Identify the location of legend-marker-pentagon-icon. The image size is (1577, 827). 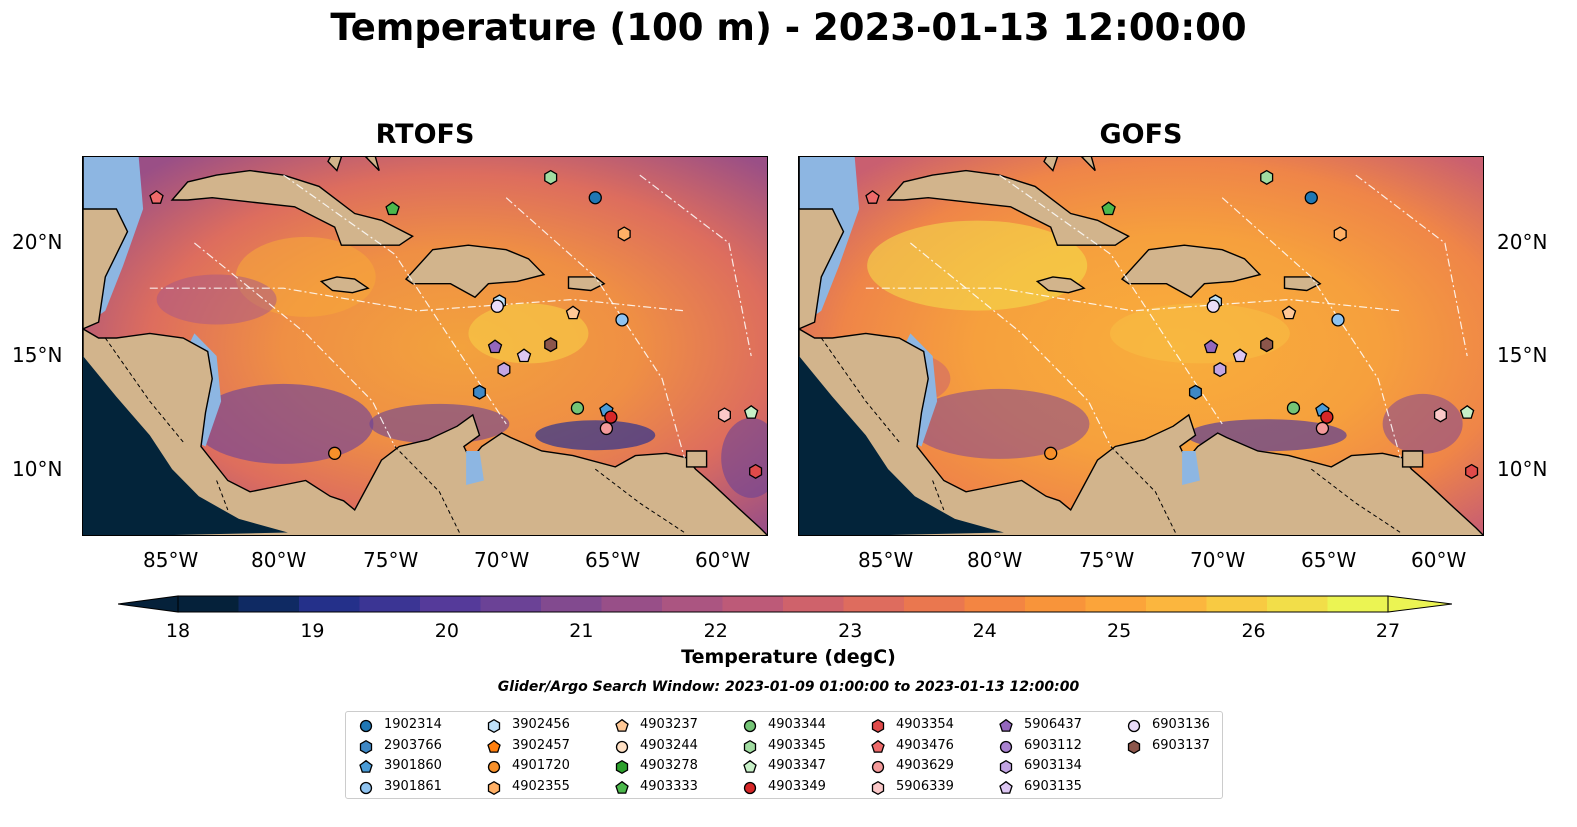
(622, 725).